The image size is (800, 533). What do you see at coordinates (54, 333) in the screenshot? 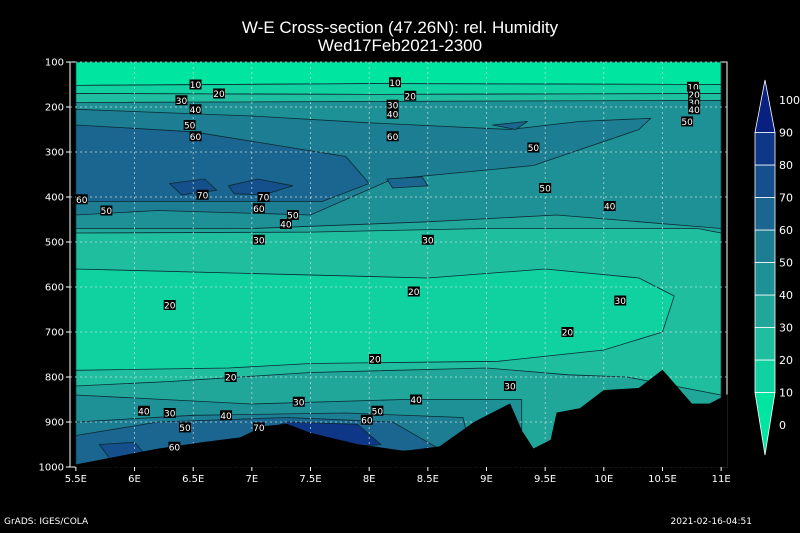
I see `y-tick-label: 700` at bounding box center [54, 333].